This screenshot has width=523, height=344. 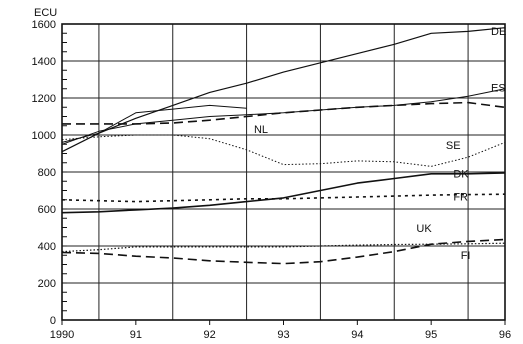 What do you see at coordinates (284, 113) in the screenshot?
I see `series-line-nl-dashed` at bounding box center [284, 113].